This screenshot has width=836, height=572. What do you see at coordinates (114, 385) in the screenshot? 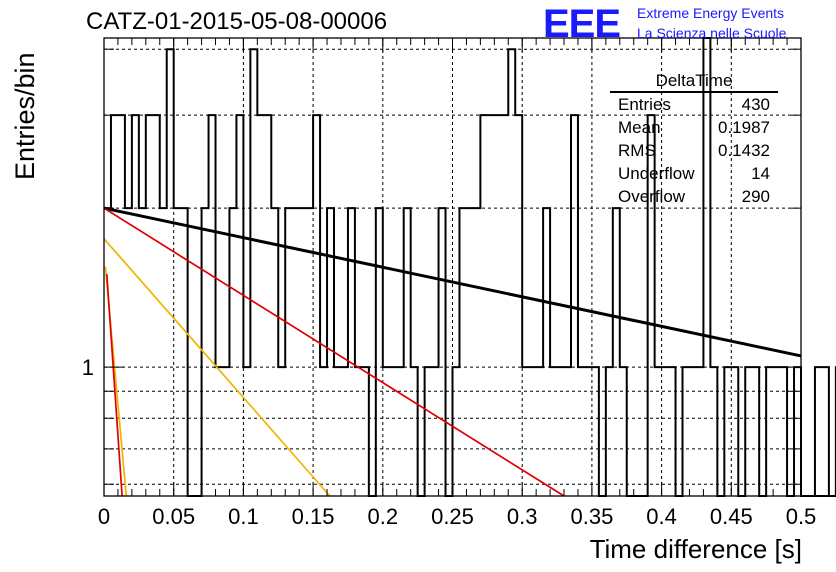
I see `fit-curve-fit_red` at bounding box center [114, 385].